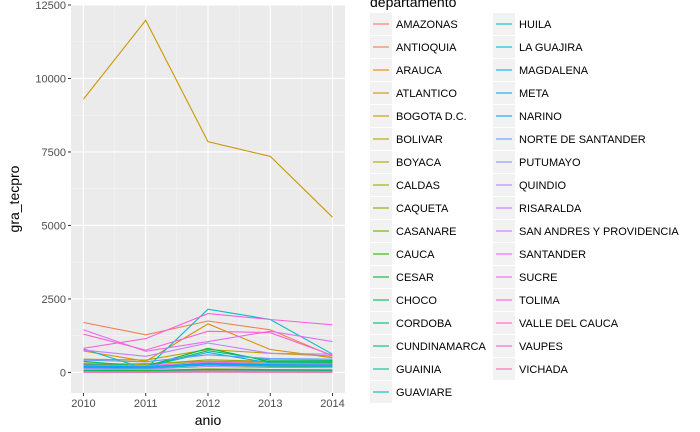  I want to click on legend-label: CAUCA, so click(415, 255).